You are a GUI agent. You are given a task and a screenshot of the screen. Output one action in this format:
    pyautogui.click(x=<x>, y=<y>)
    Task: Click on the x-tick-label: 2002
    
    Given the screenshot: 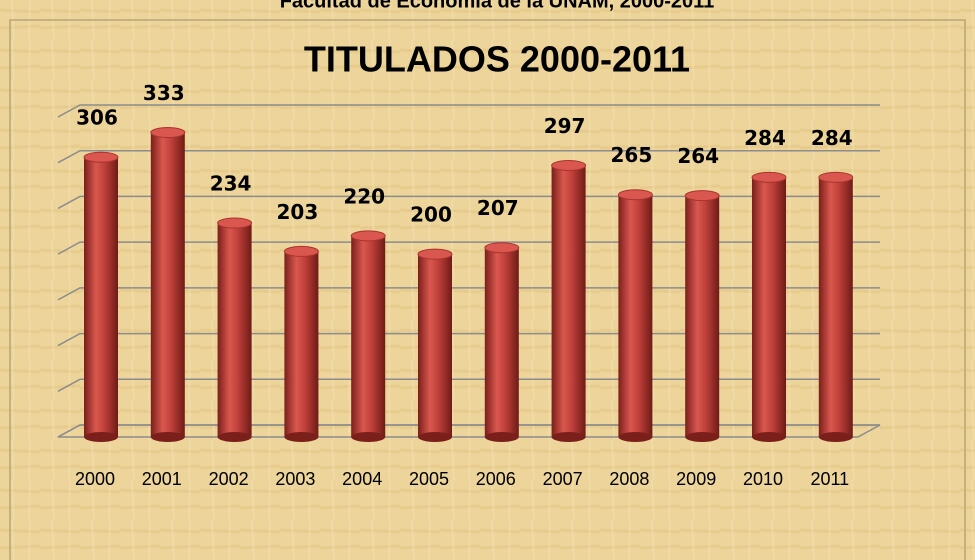 What is the action you would take?
    pyautogui.click(x=229, y=479)
    